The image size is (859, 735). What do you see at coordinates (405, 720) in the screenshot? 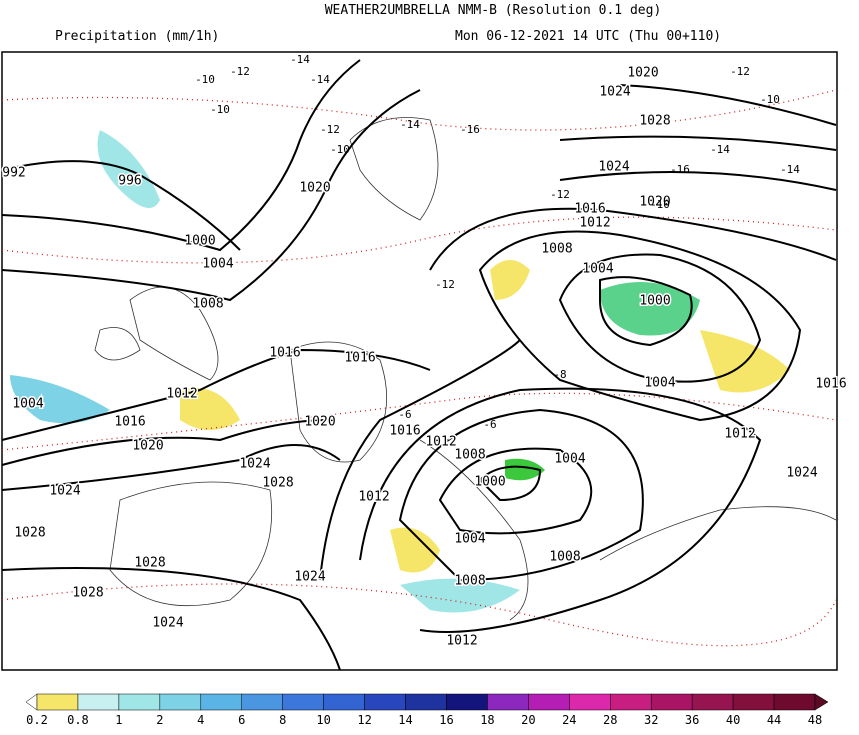
I see `colorbar-label: 14` at bounding box center [405, 720].